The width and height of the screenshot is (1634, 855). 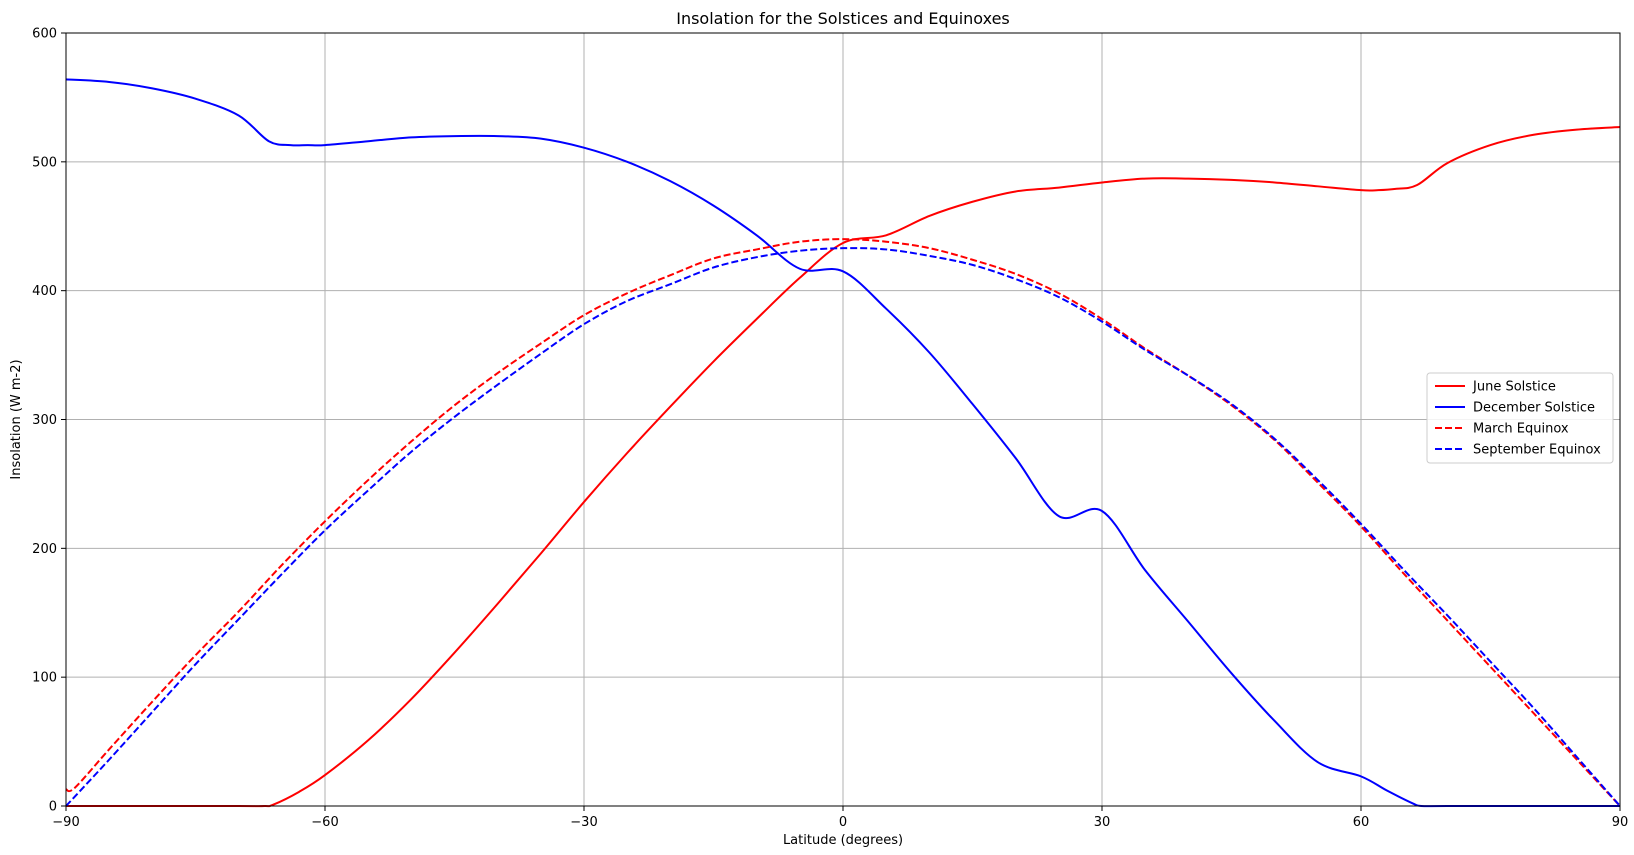 I want to click on x-tick-label: 30, so click(x=1102, y=822).